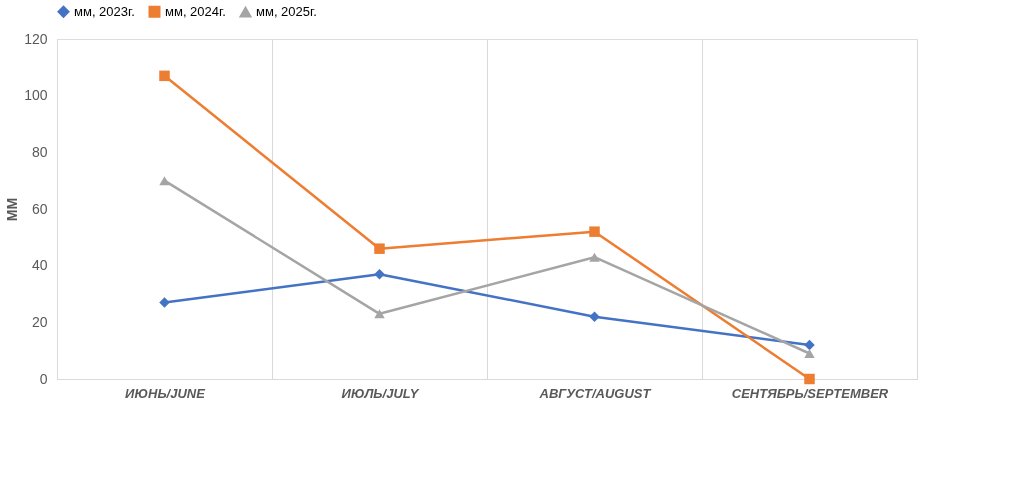  What do you see at coordinates (39, 151) in the screenshot?
I see `y-tick-label: 80` at bounding box center [39, 151].